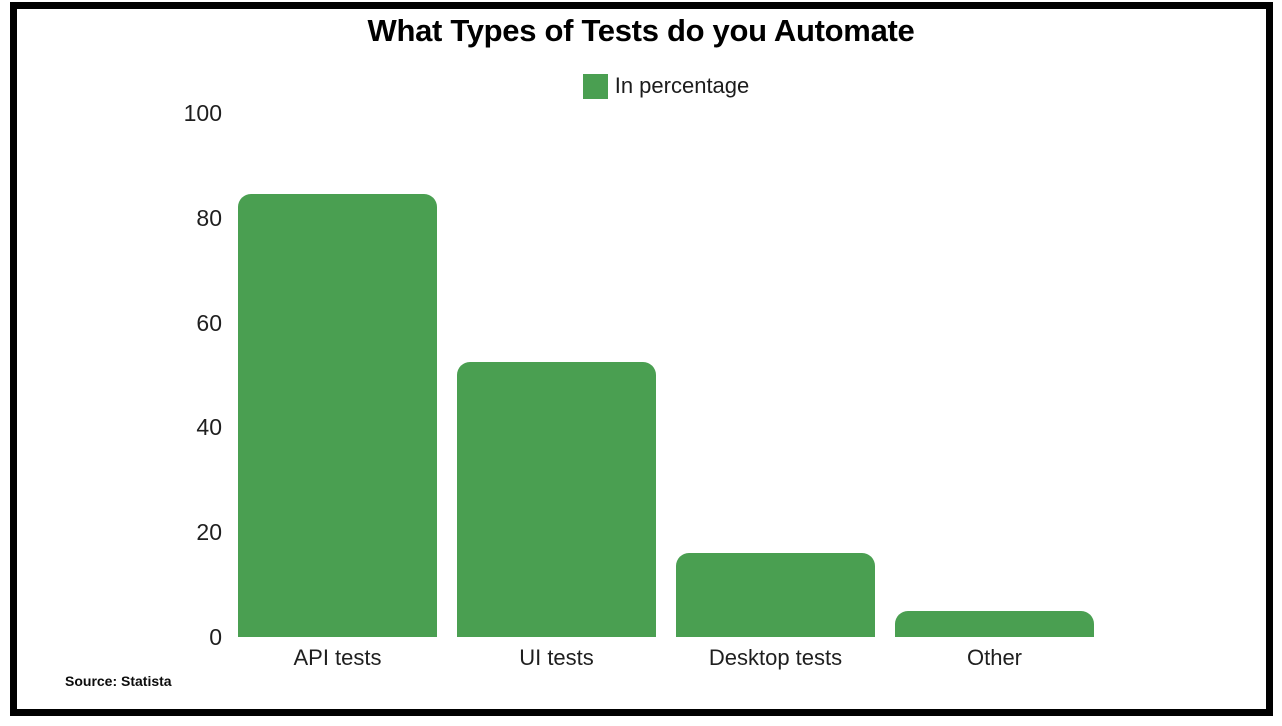 This screenshot has width=1282, height=726. I want to click on y-axis-tick-label: 20, so click(209, 532).